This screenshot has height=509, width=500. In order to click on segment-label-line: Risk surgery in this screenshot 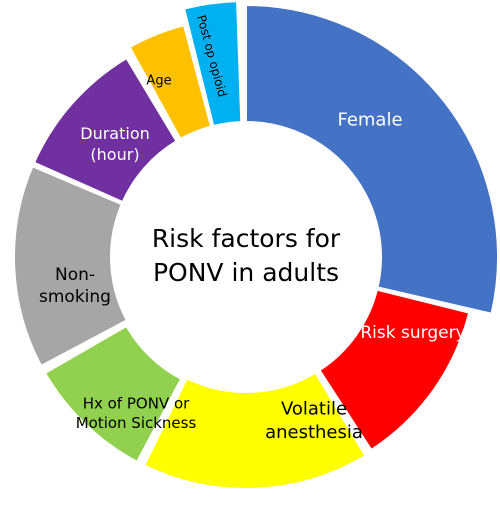, I will do `click(412, 333)`.